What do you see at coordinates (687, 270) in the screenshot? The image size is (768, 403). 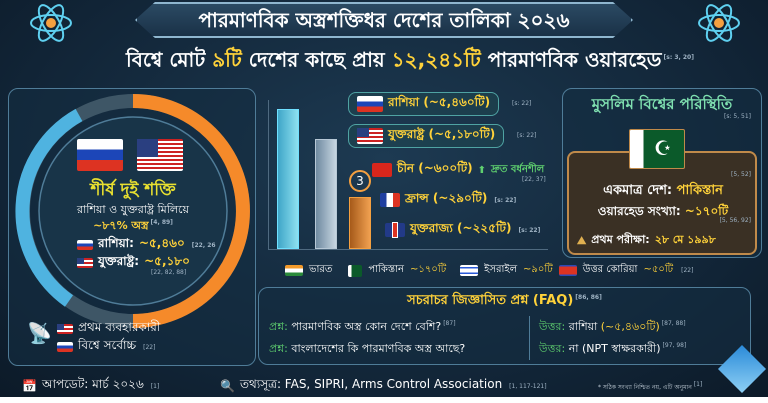 I see `citation: [22]` at bounding box center [687, 270].